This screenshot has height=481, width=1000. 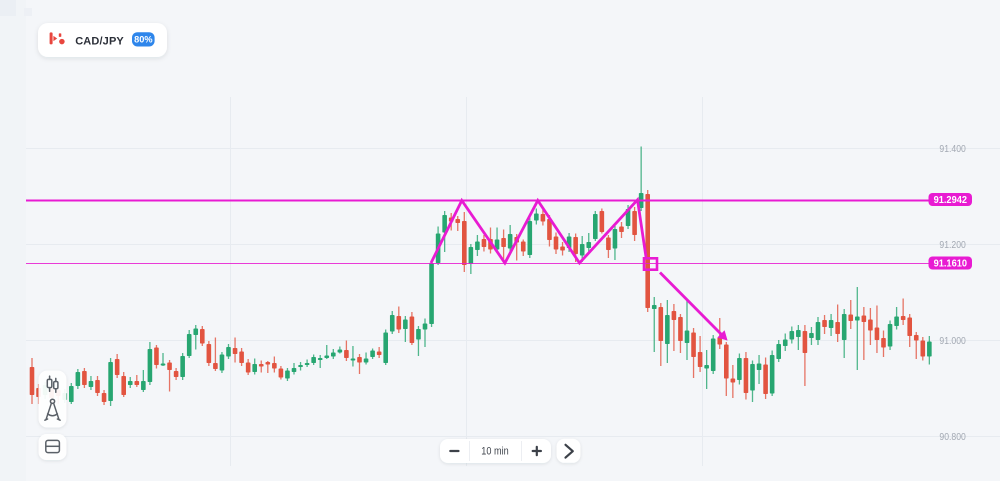 I want to click on svg-text: 91.1610, so click(x=951, y=264).